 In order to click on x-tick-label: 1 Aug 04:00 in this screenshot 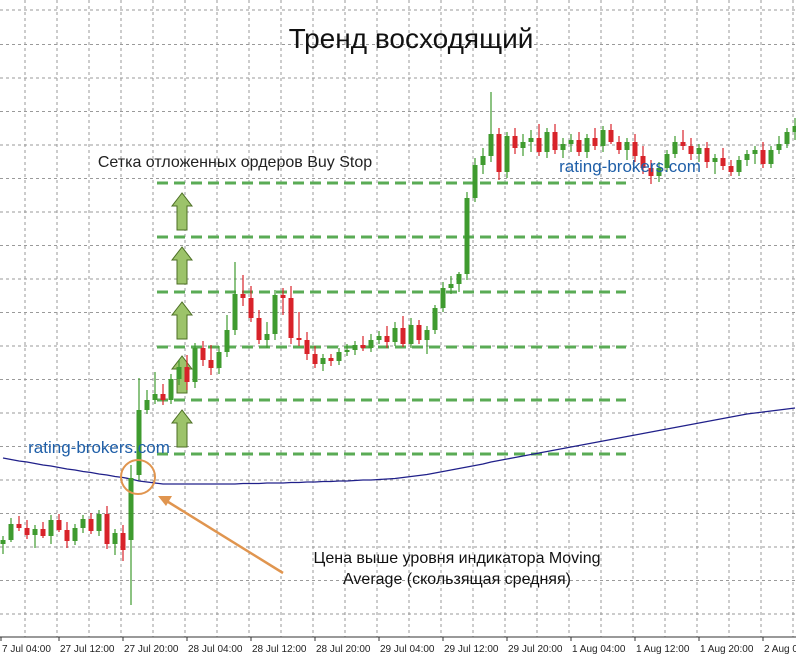, I will do `click(599, 649)`.